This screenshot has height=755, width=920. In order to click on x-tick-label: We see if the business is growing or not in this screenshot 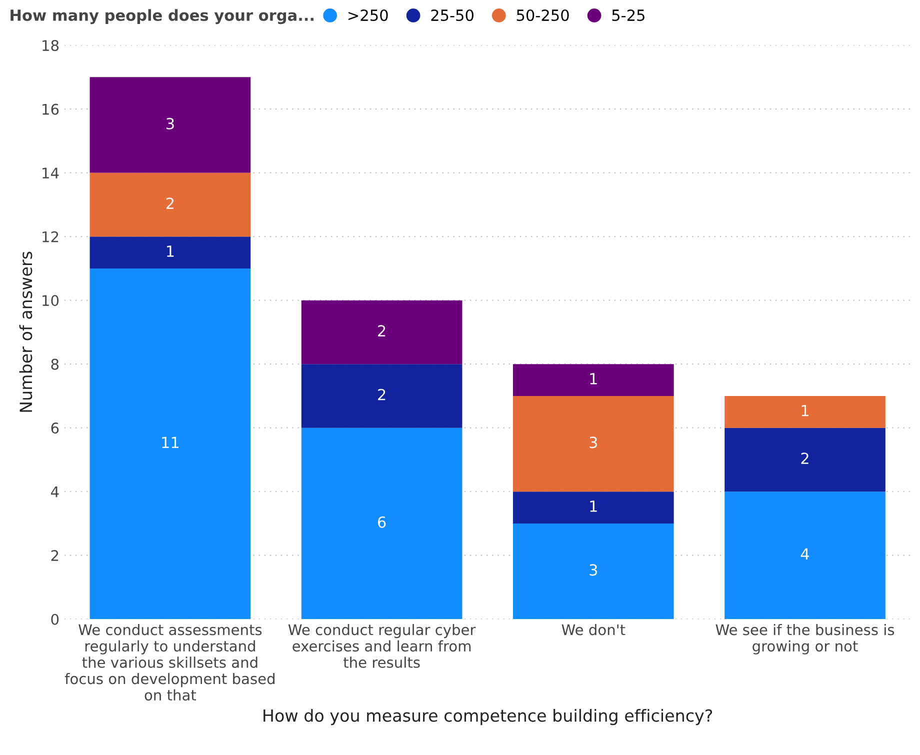, I will do `click(805, 639)`.